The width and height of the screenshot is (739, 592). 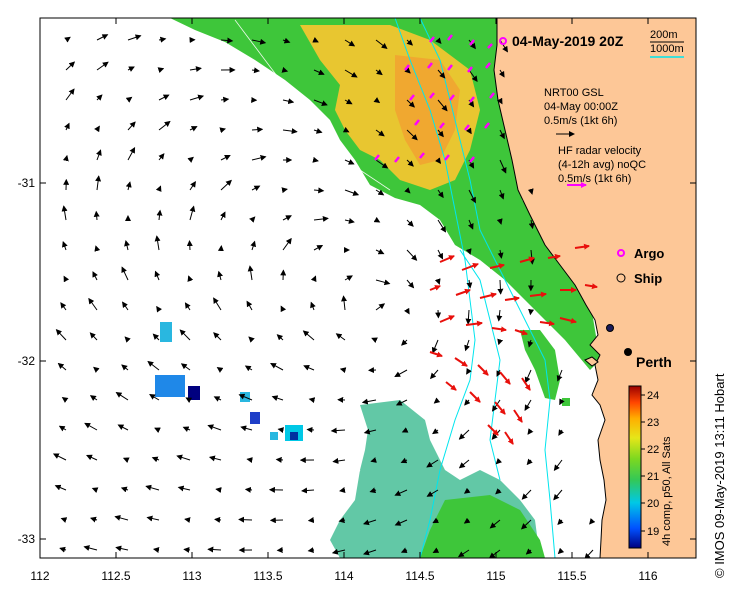 What do you see at coordinates (621, 278) in the screenshot?
I see `ship-legend-symbol` at bounding box center [621, 278].